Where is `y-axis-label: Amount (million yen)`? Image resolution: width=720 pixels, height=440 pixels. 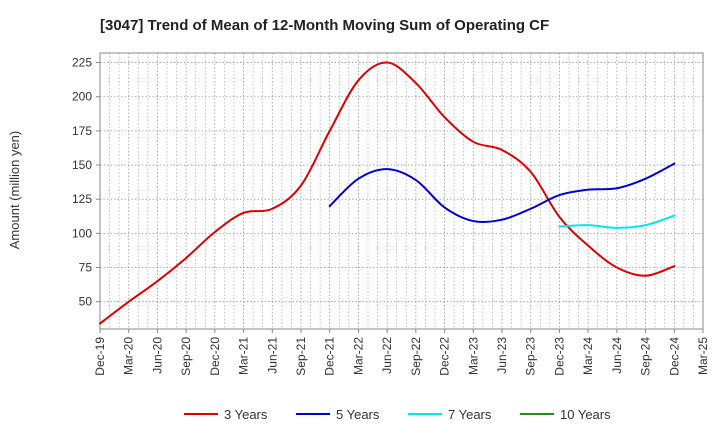
y-axis-label: Amount (million yen) is located at coordinates (14, 190).